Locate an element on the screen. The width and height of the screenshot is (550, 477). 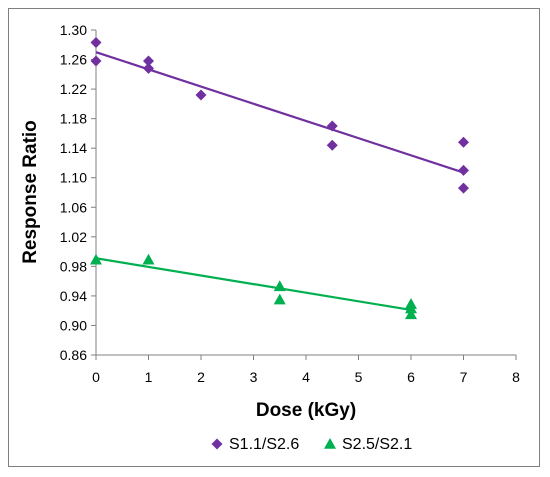
x-tick-label: 2 is located at coordinates (201, 377).